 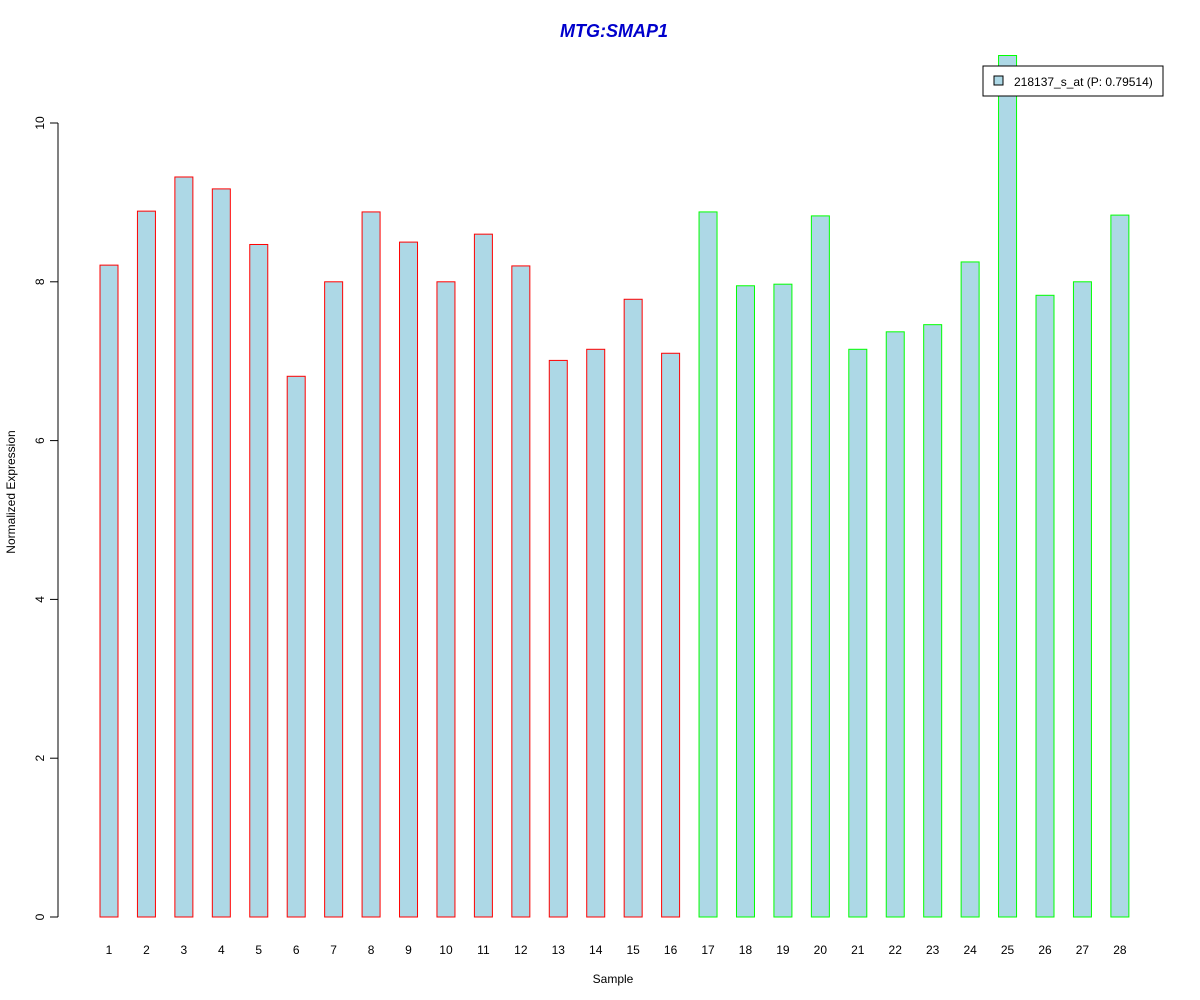 What do you see at coordinates (446, 950) in the screenshot?
I see `x-tick-label: 10` at bounding box center [446, 950].